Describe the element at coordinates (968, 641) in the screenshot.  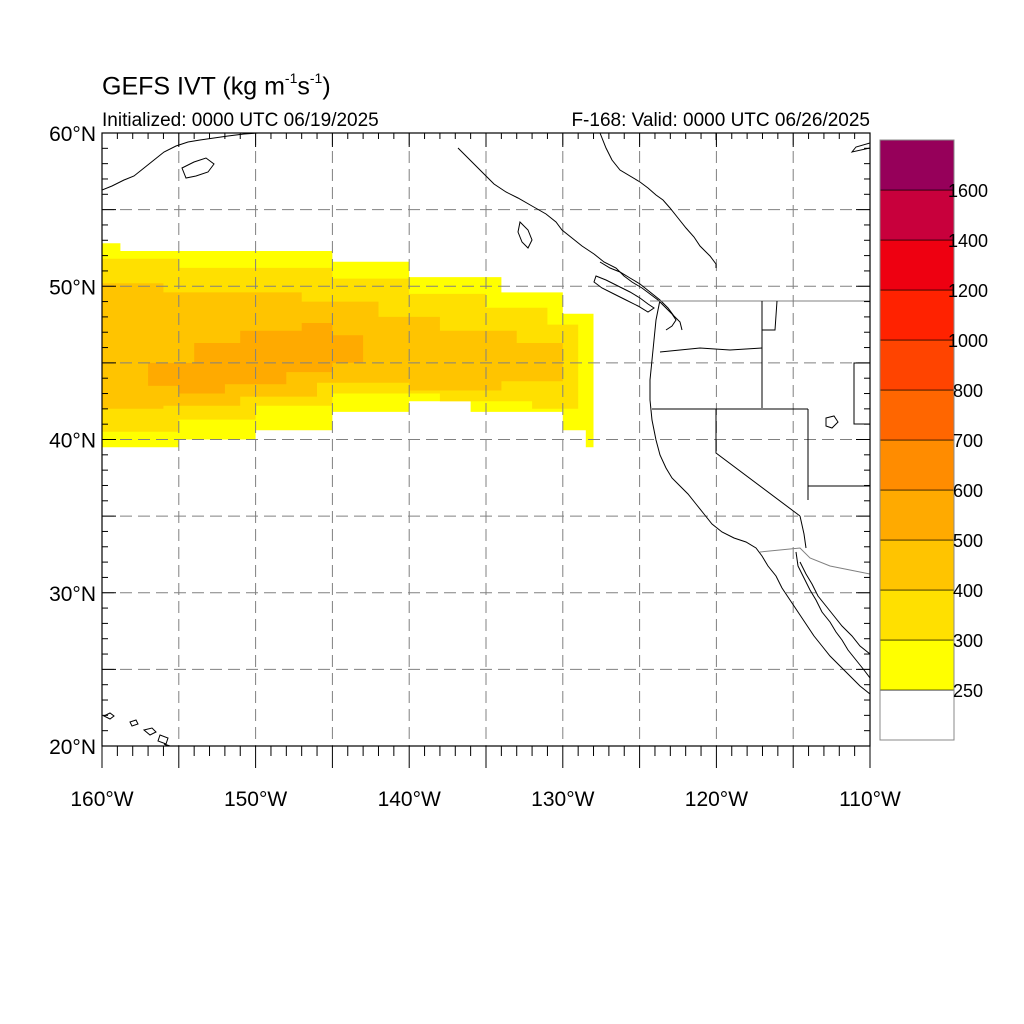
I see `colorbar-label: 300` at that location.